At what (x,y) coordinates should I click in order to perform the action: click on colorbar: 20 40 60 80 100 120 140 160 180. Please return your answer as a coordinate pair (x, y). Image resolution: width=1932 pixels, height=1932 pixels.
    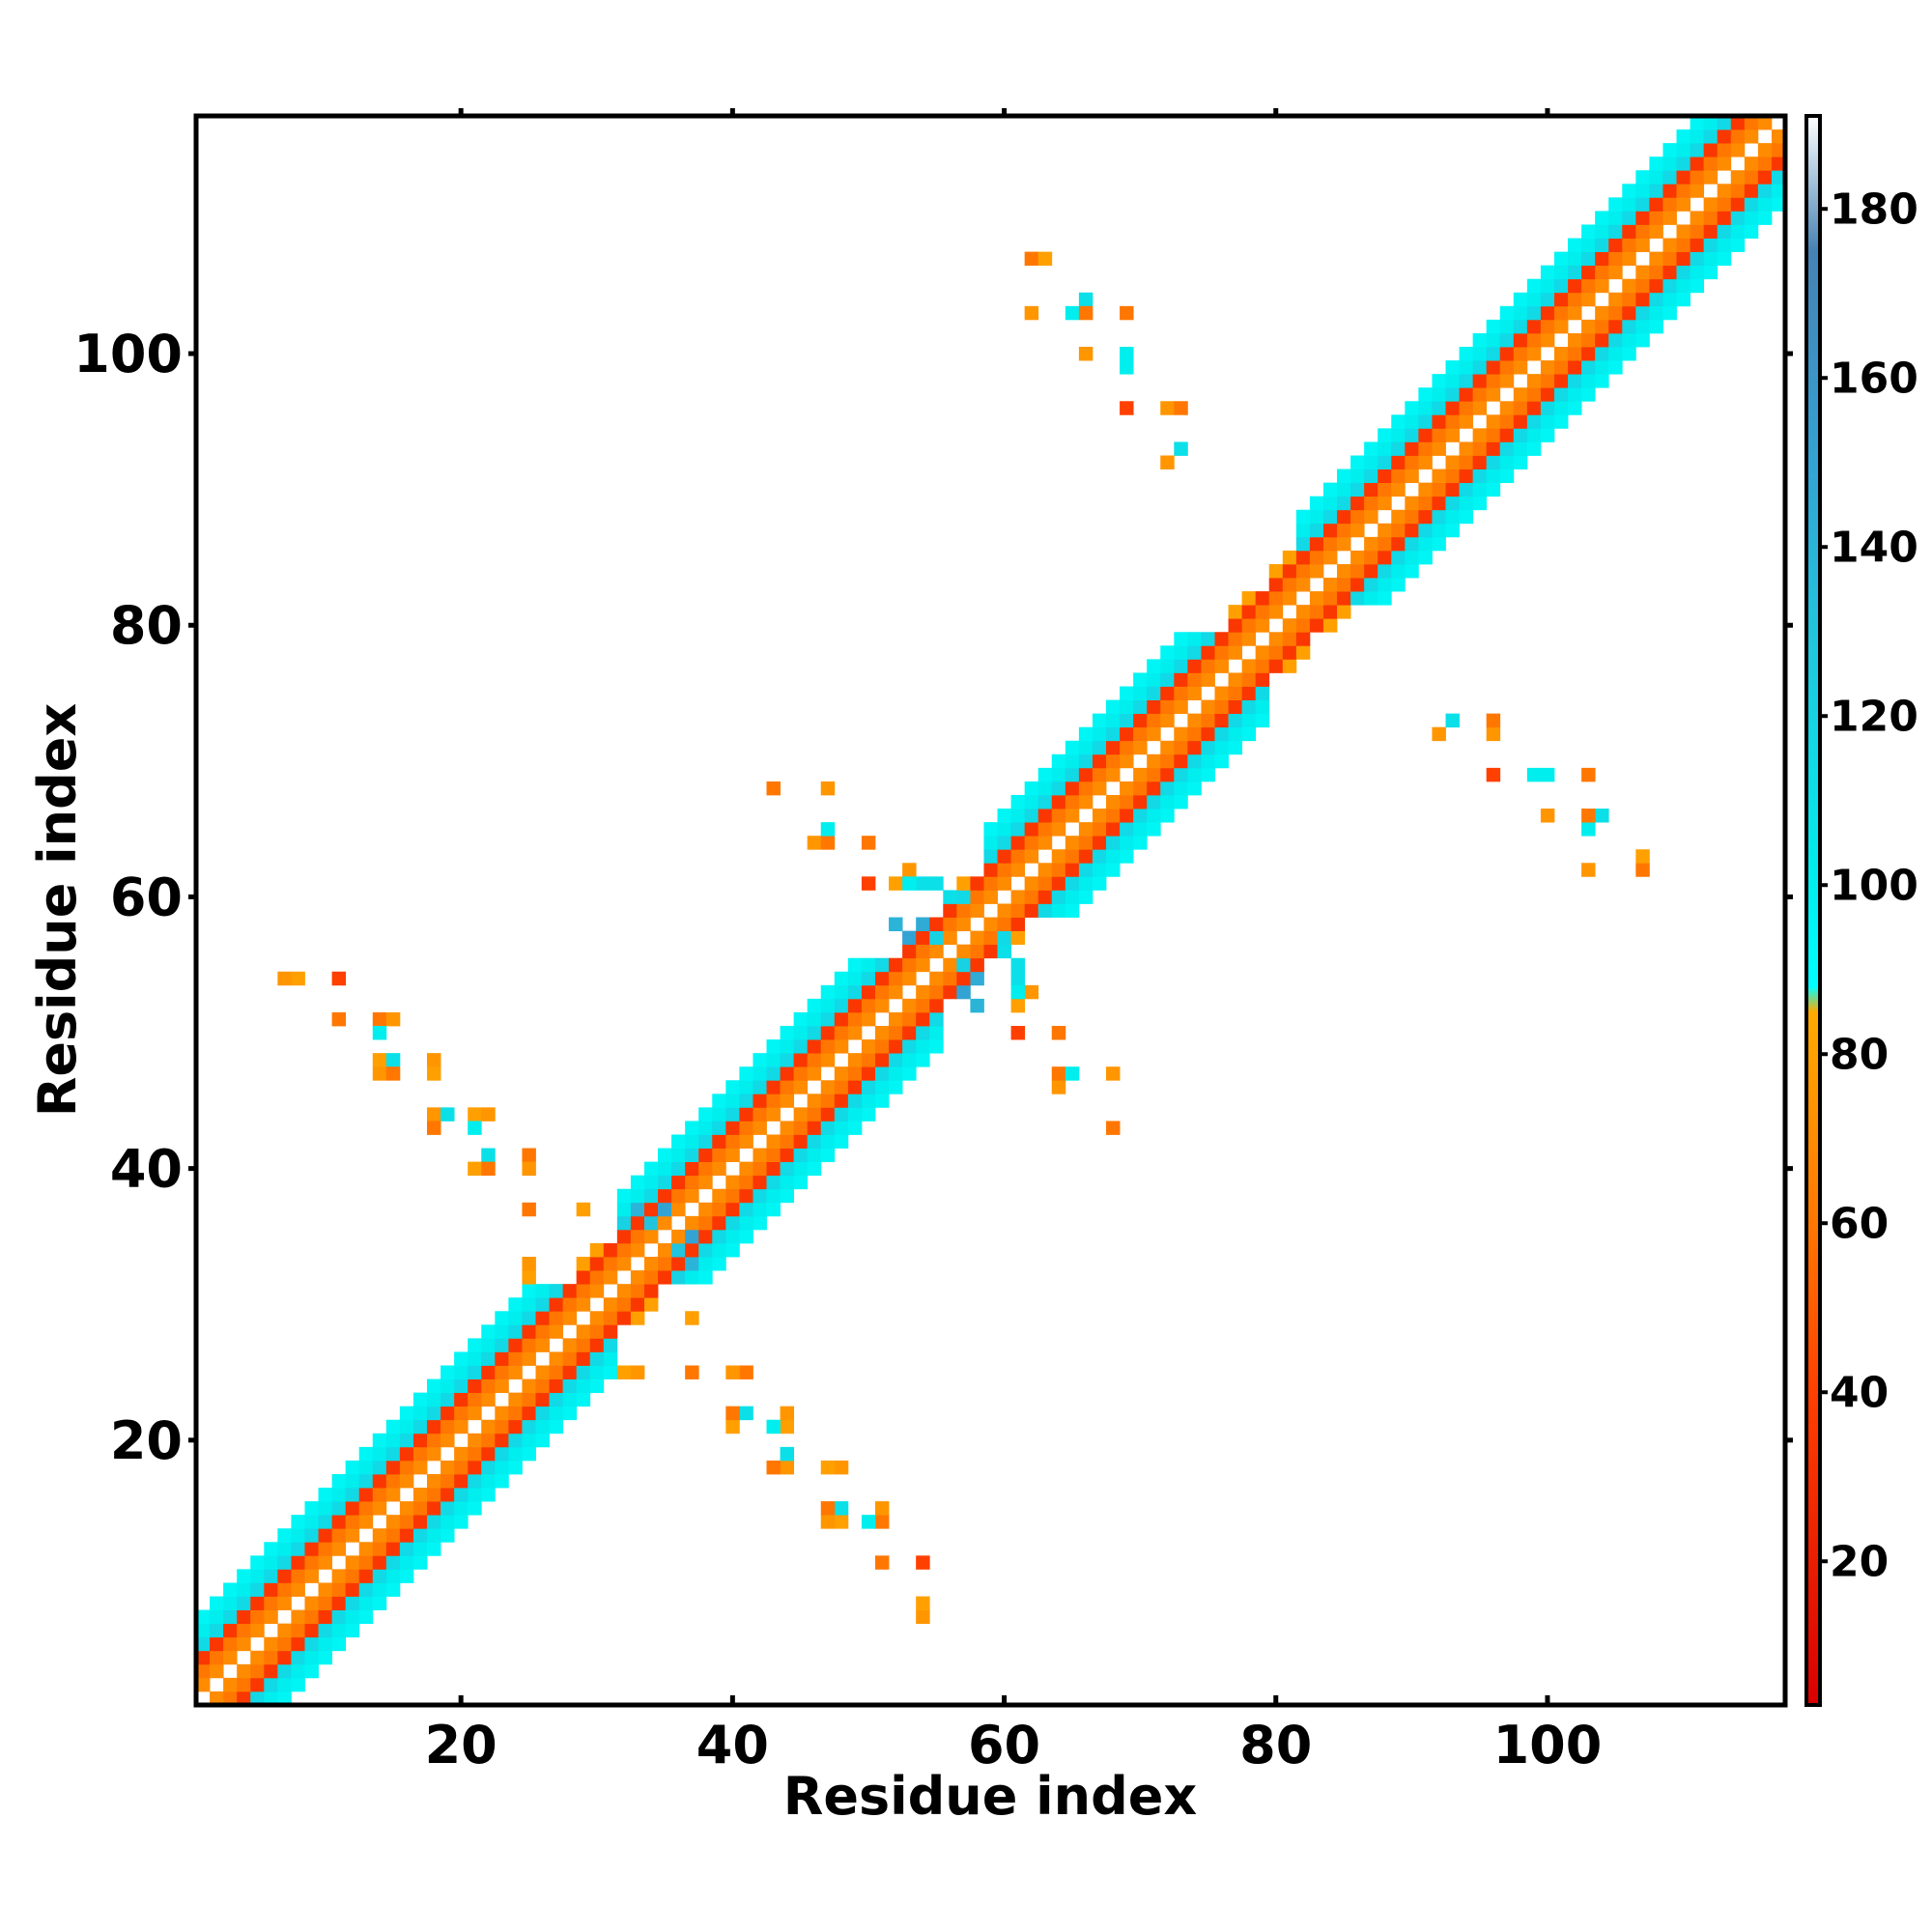
    Looking at the image, I should click on (1861, 910).